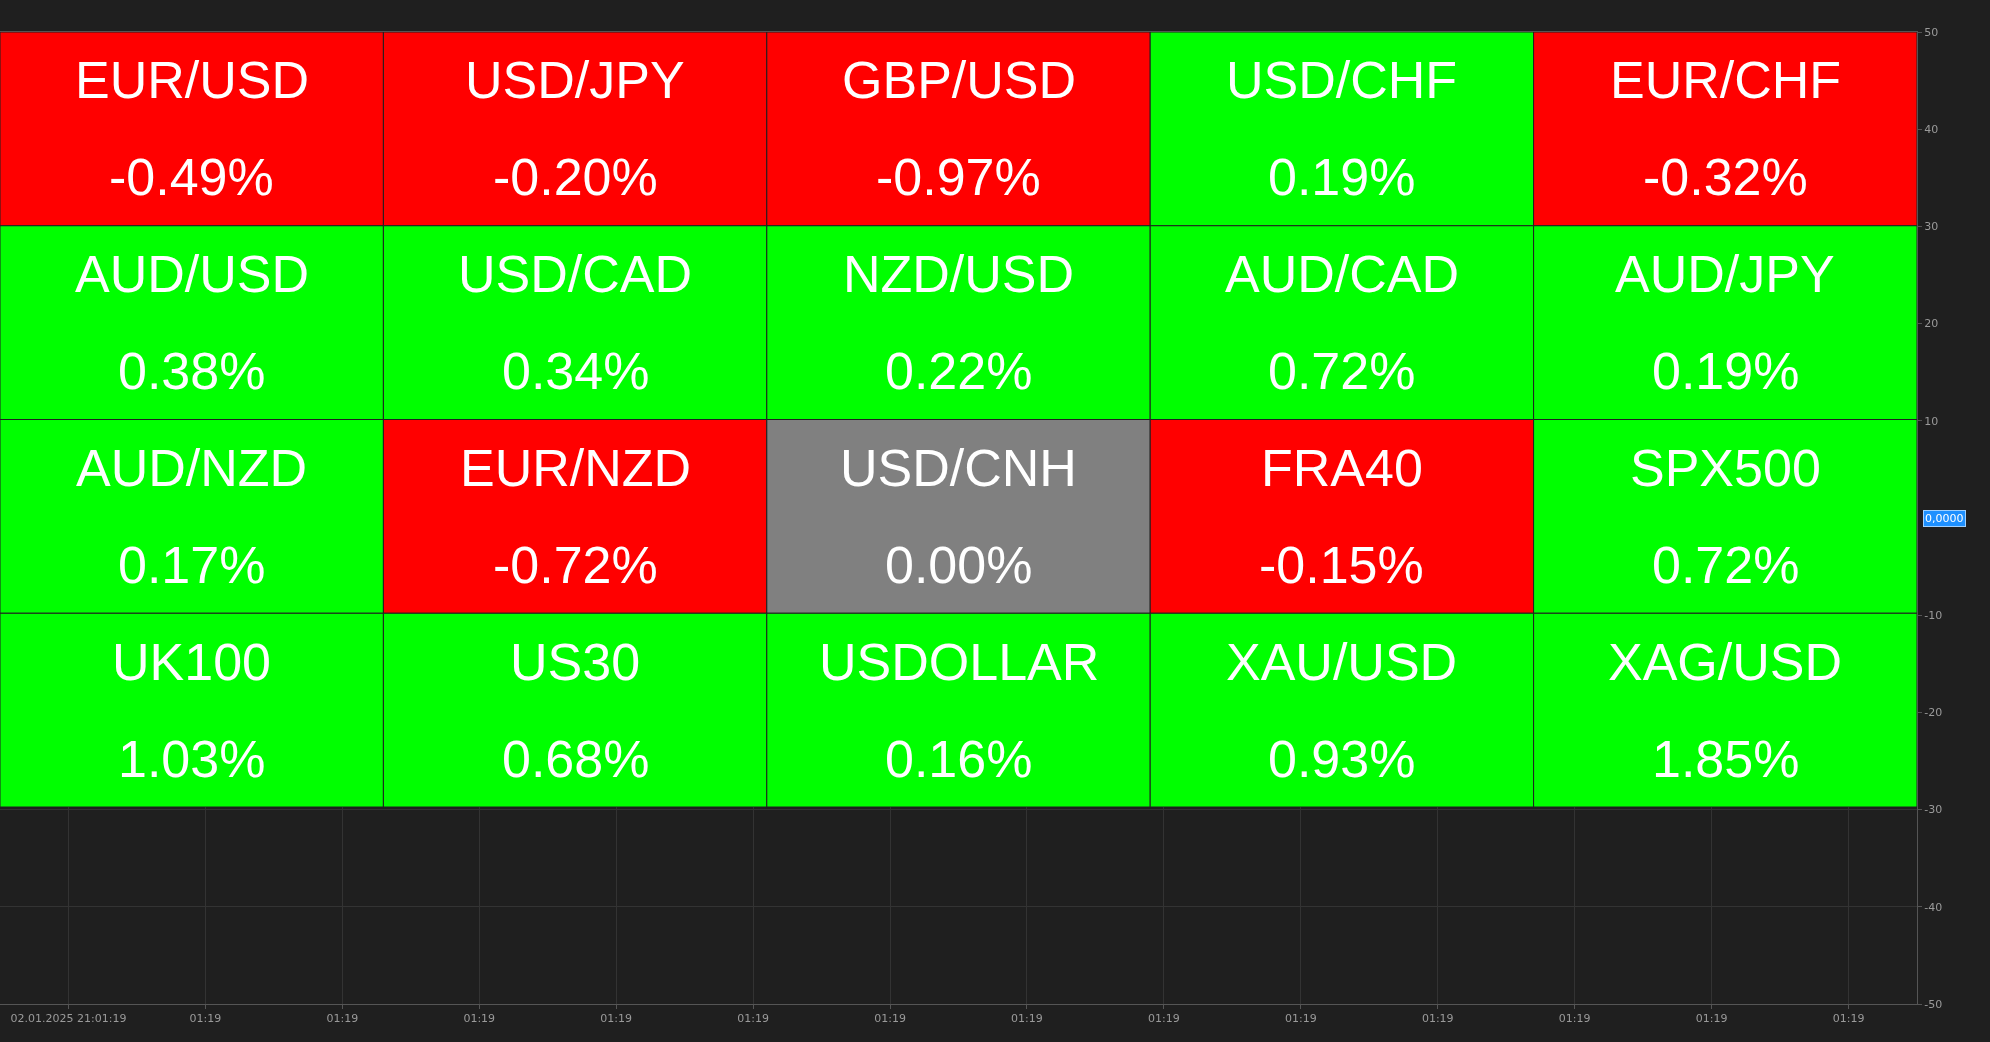 The image size is (1990, 1042). I want to click on y-tick-label: -30, so click(1933, 810).